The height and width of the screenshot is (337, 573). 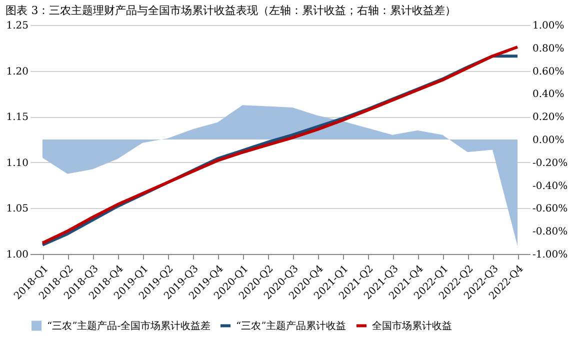 I want to click on y2-tick-label: -0.60%, so click(x=550, y=209).